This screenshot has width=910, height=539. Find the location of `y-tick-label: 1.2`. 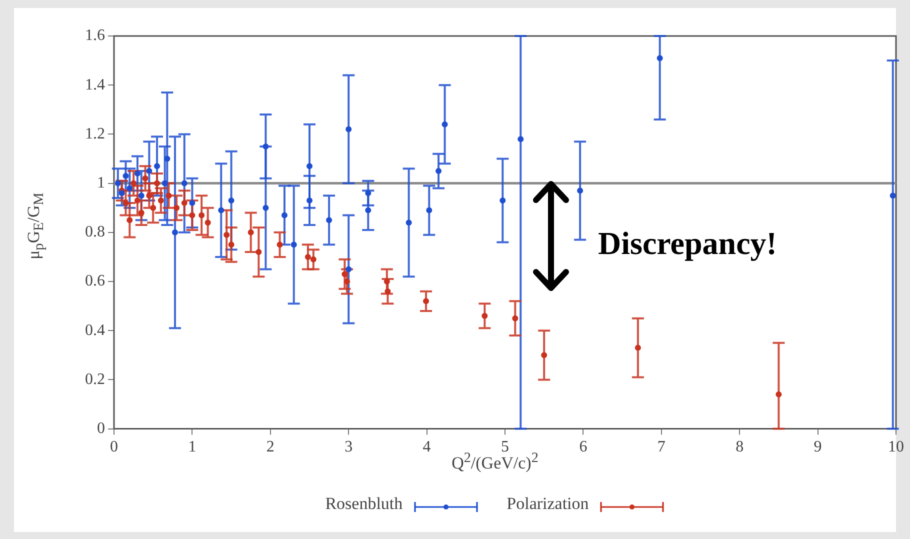

y-tick-label: 1.2 is located at coordinates (95, 133).